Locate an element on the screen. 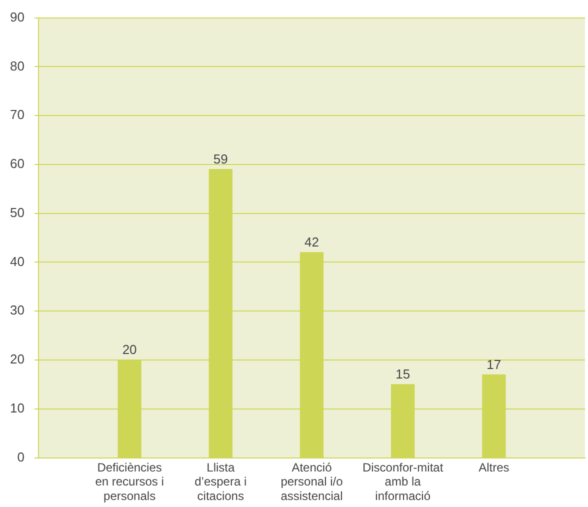 The height and width of the screenshot is (507, 588). y-tick-label: 50 is located at coordinates (17, 212).